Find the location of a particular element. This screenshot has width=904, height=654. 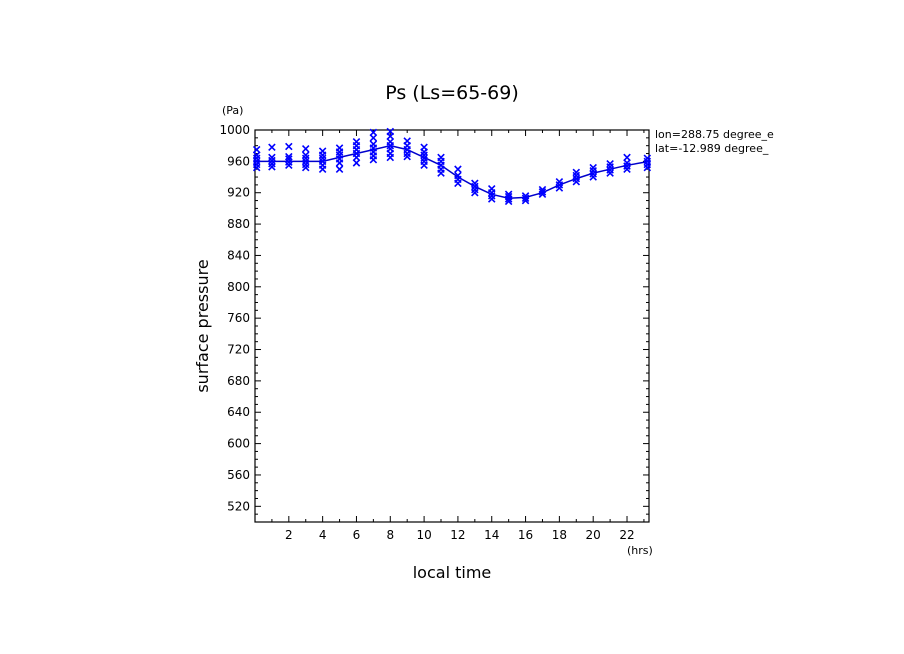

plot-area is located at coordinates (452, 166).